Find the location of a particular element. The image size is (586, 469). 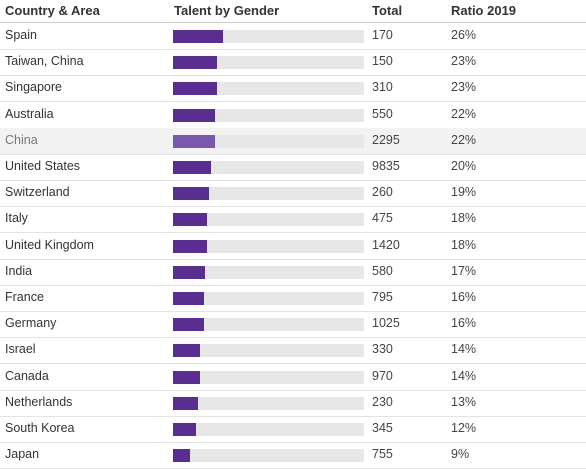

total-value: 795 is located at coordinates (382, 297).